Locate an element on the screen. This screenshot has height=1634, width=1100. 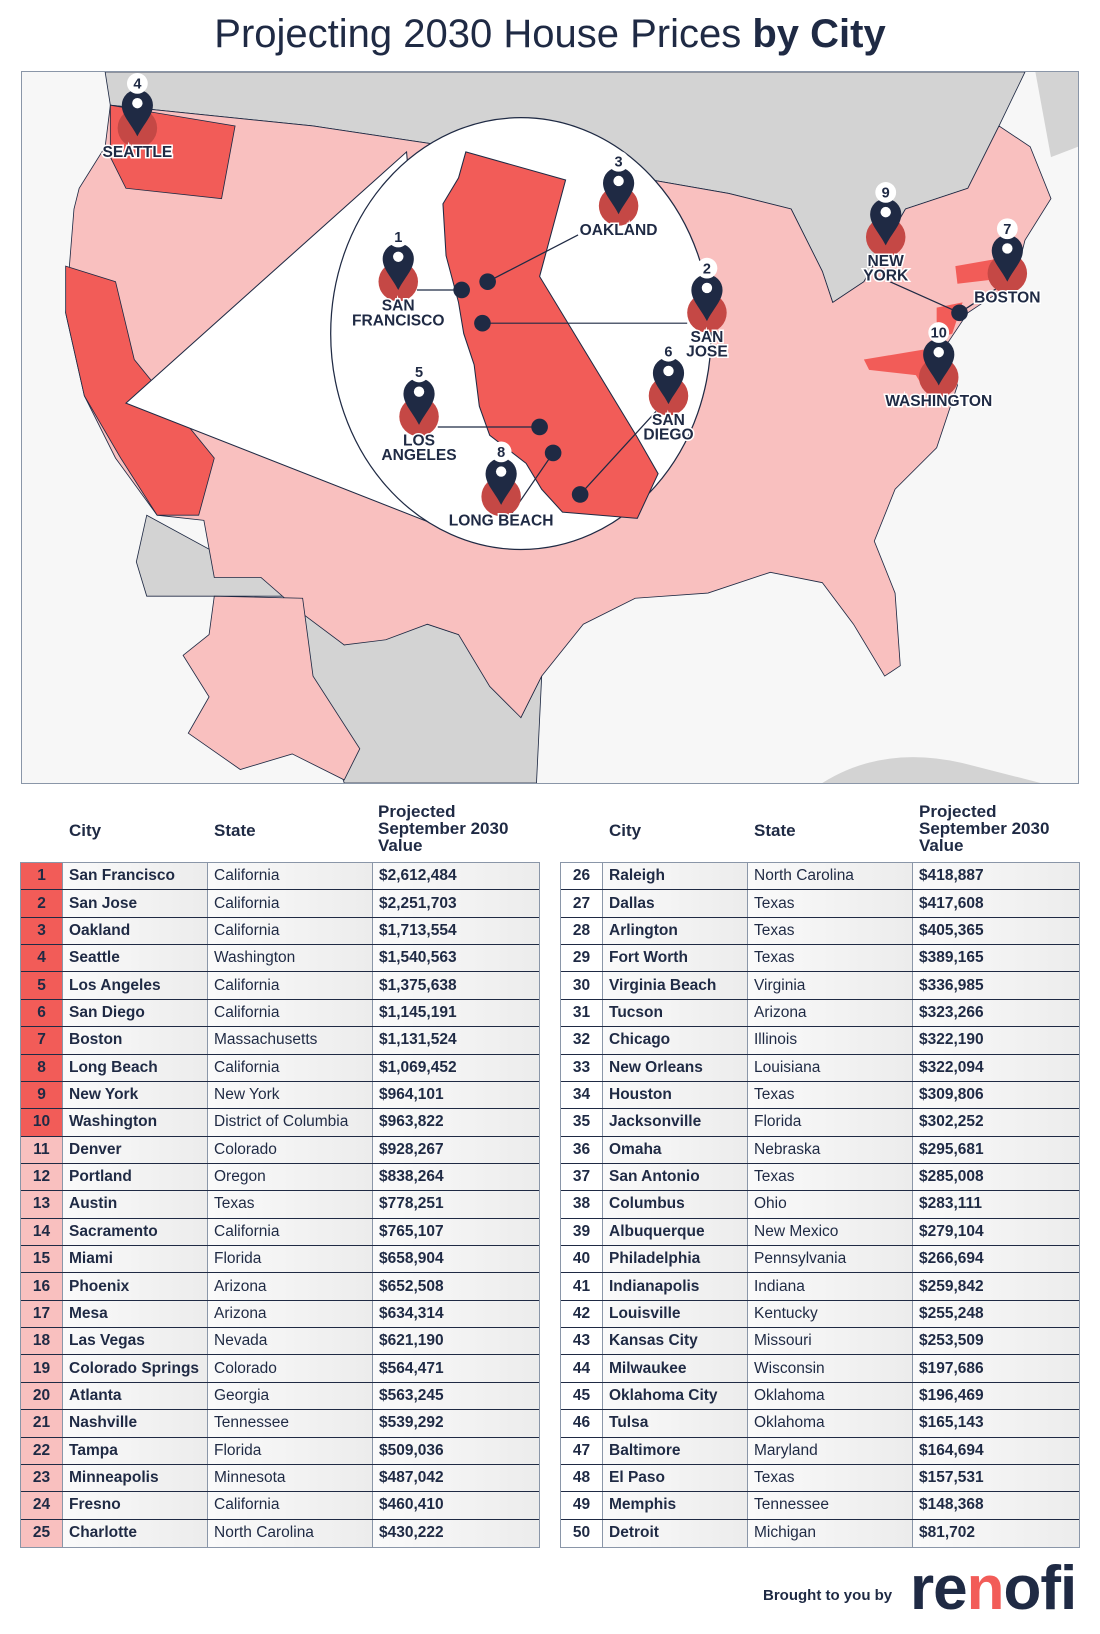
table-row: 28 Arlington Texas $405,365 is located at coordinates (820, 931).